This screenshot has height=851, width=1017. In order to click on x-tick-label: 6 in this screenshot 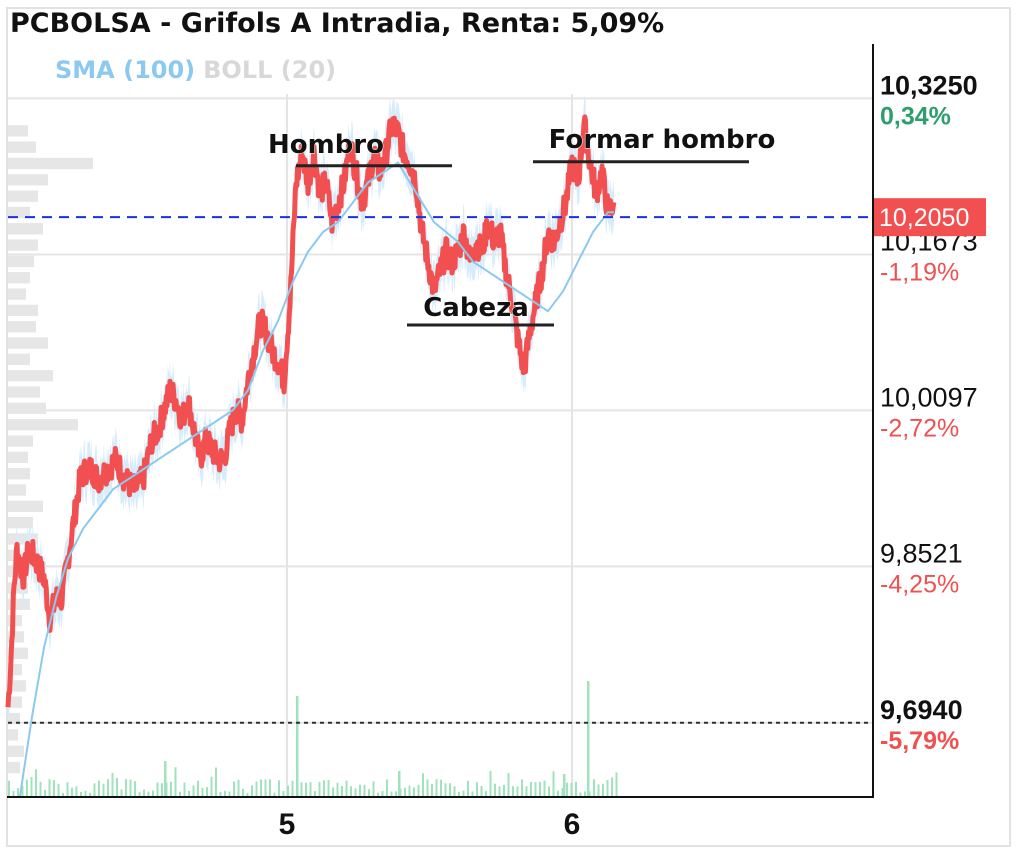, I will do `click(572, 824)`.